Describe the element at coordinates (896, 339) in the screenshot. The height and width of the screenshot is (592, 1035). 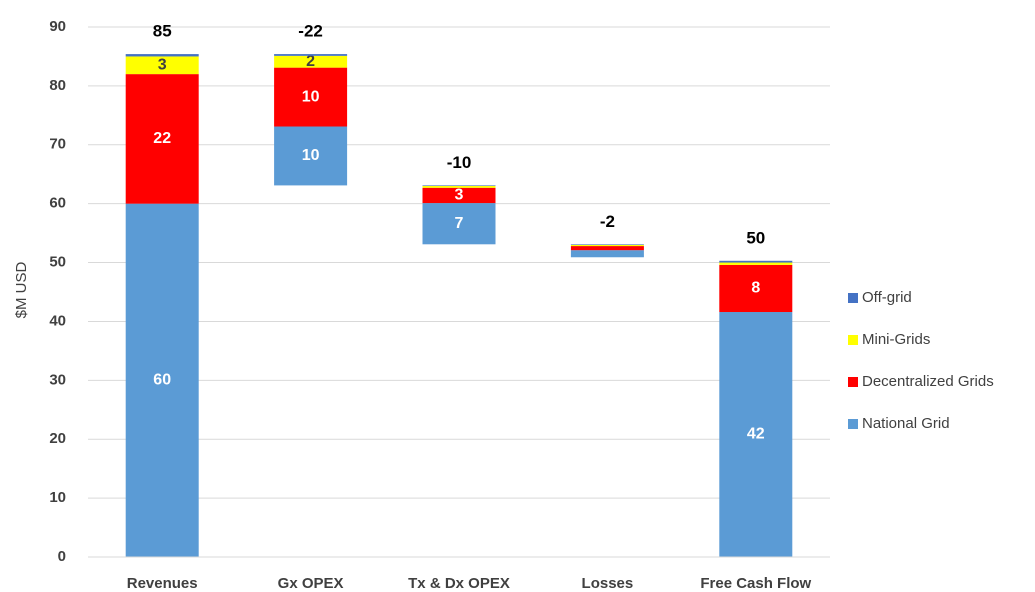
I see `legend-label: Mini-Grids` at that location.